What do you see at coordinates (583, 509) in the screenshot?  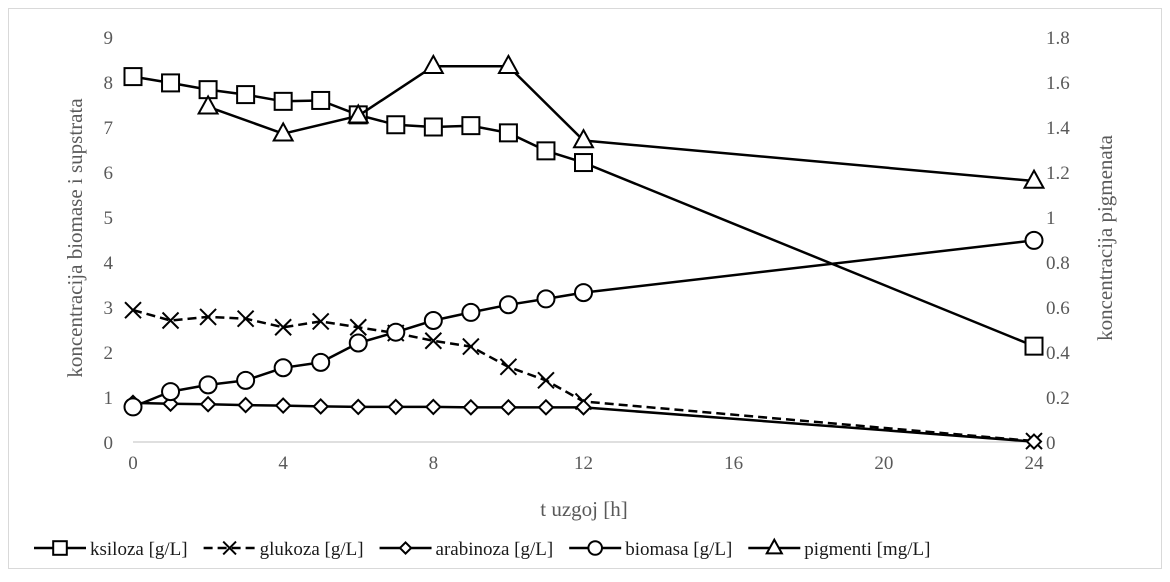 I see `x-axis-title: t uzgoj [h]` at bounding box center [583, 509].